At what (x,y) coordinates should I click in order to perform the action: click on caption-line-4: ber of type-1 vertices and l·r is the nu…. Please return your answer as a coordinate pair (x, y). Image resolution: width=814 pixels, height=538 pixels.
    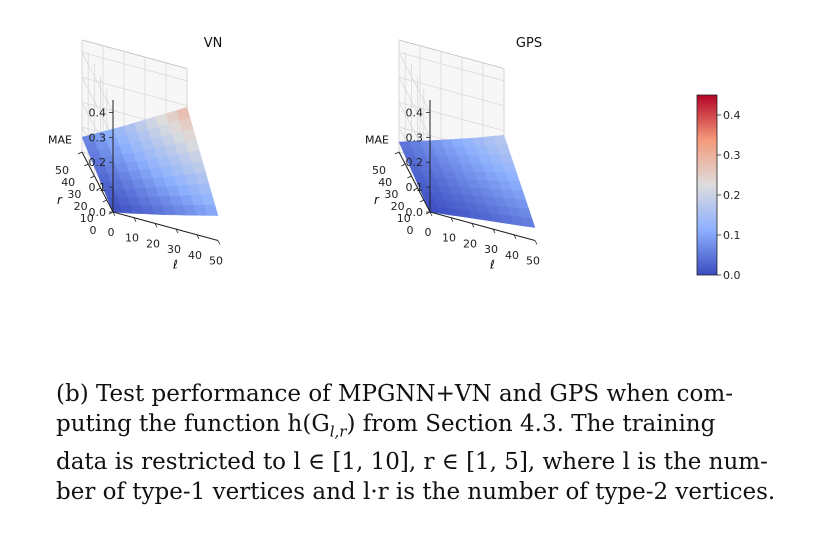
    Looking at the image, I should click on (416, 491).